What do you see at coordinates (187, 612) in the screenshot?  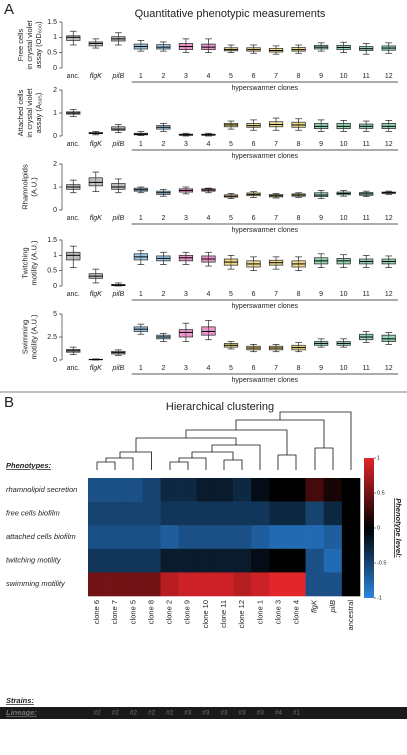 I see `column-label: clone 9` at bounding box center [187, 612].